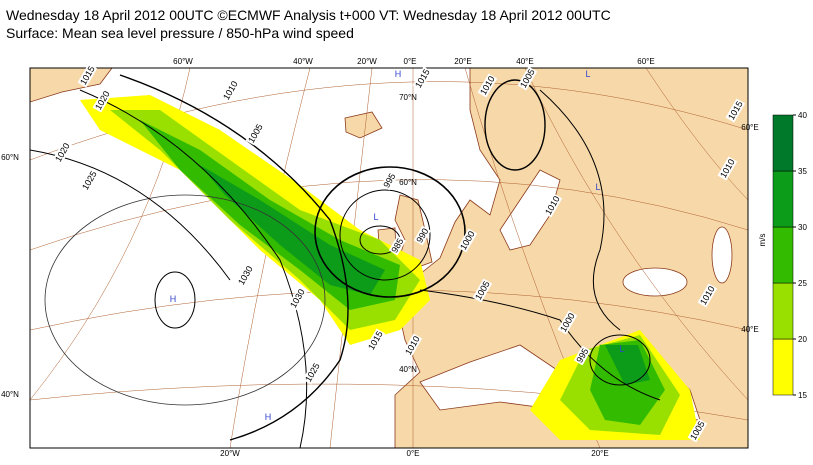 The width and height of the screenshot is (813, 465). I want to click on graticule-label: 70°N, so click(408, 97).